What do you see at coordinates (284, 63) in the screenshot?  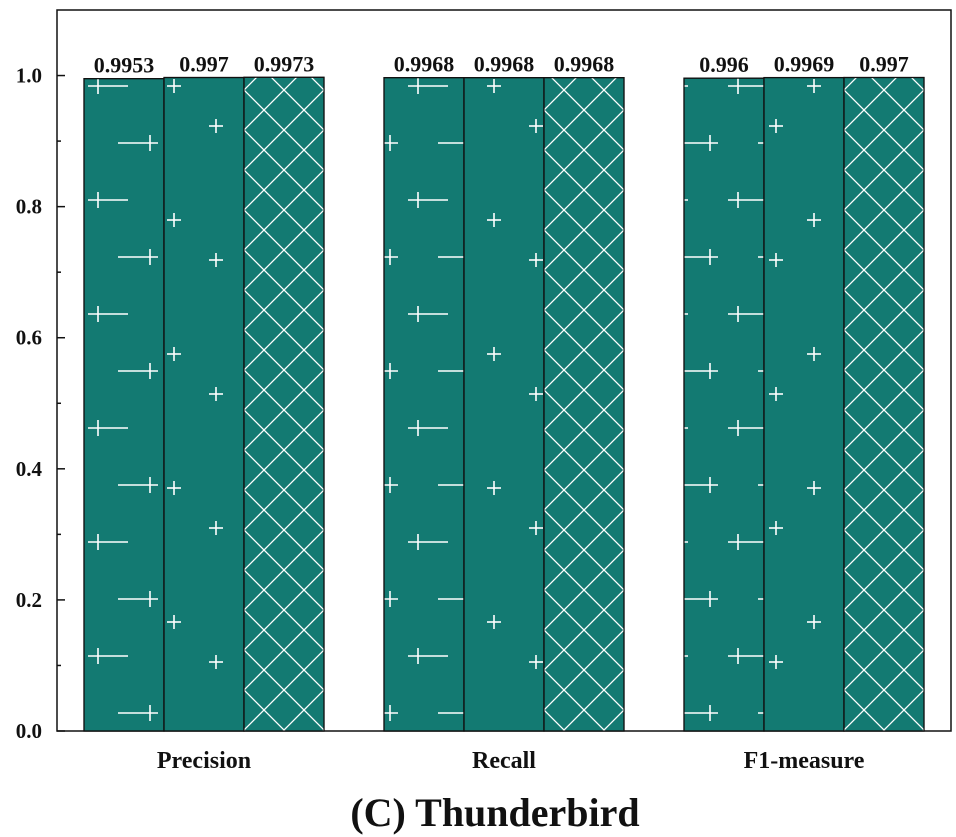 I see `bar-value-label: 0.9973` at bounding box center [284, 63].